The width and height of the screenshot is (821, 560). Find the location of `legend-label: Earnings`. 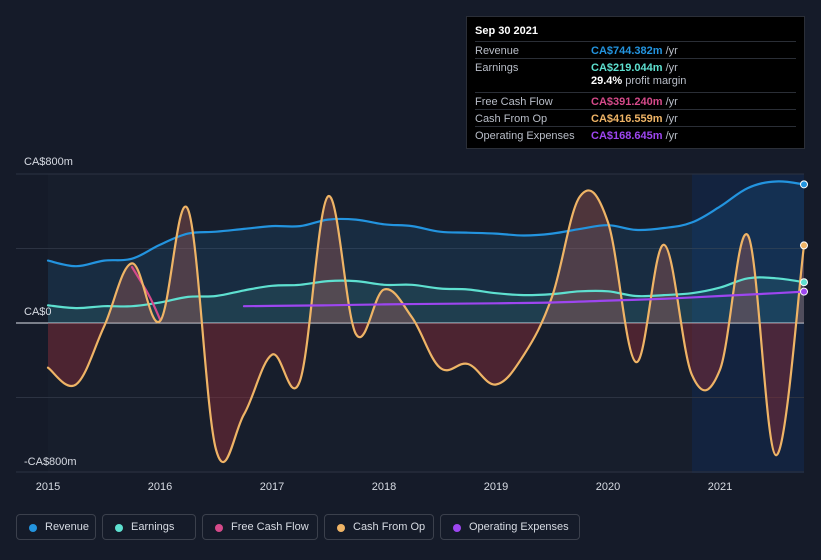

legend-label: Earnings is located at coordinates (153, 527).